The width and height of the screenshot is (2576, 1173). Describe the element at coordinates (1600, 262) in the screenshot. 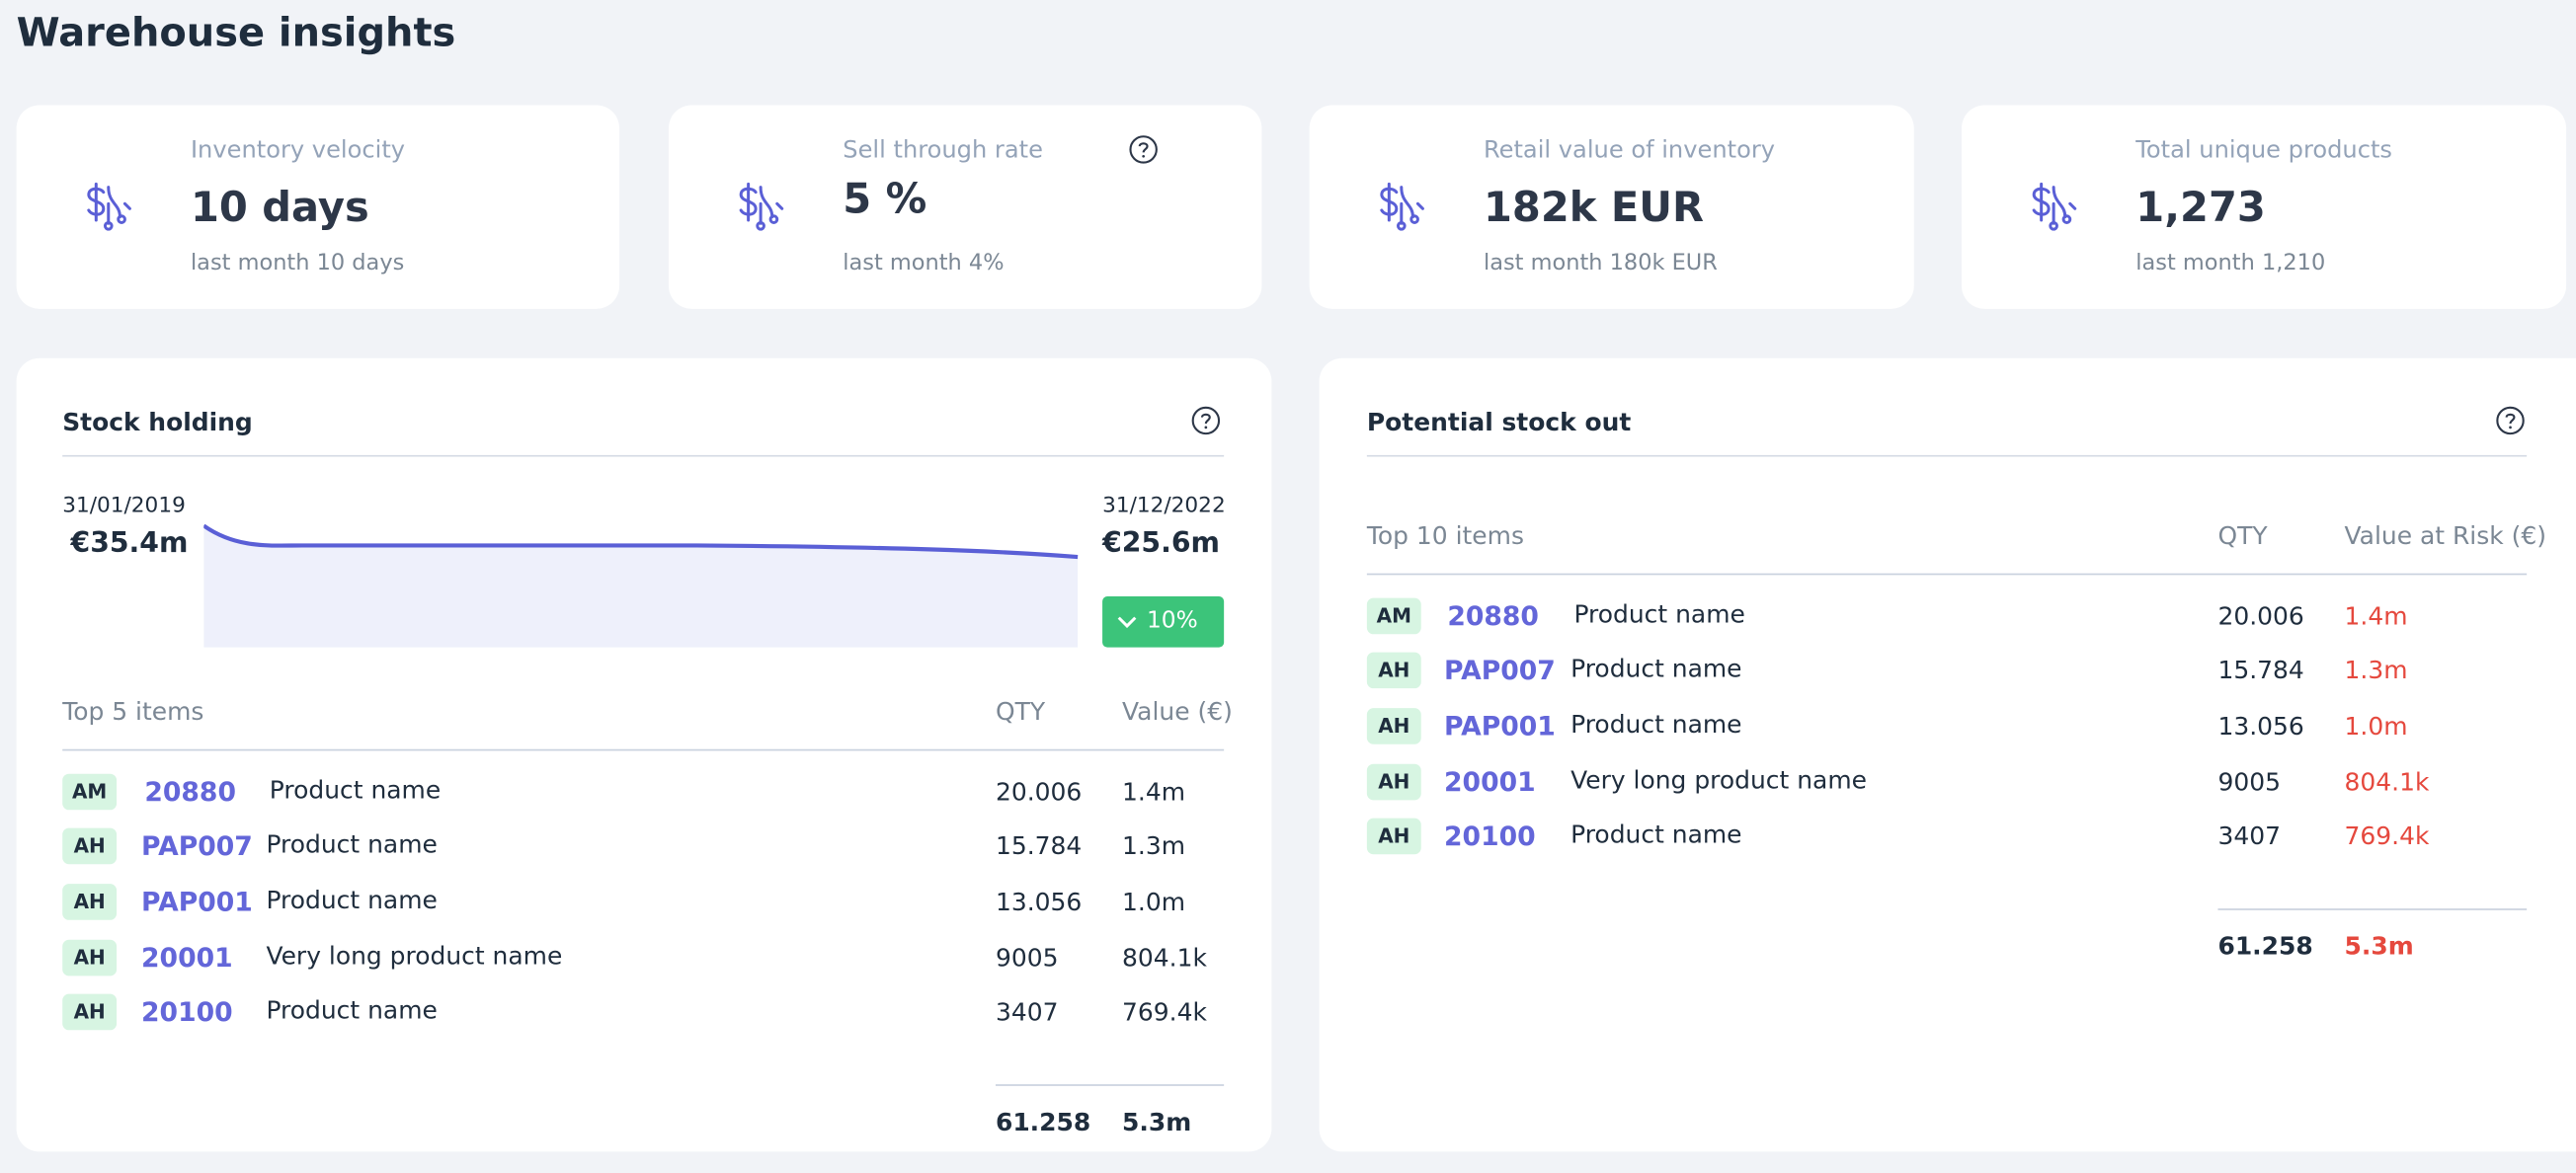

I see `kpi-previous: last month 180k EUR` at that location.